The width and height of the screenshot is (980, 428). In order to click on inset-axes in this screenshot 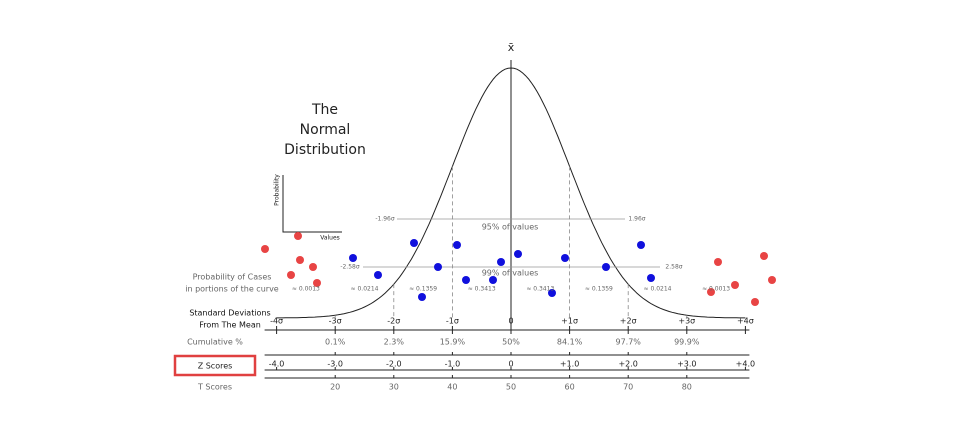, I will do `click(312, 204)`.